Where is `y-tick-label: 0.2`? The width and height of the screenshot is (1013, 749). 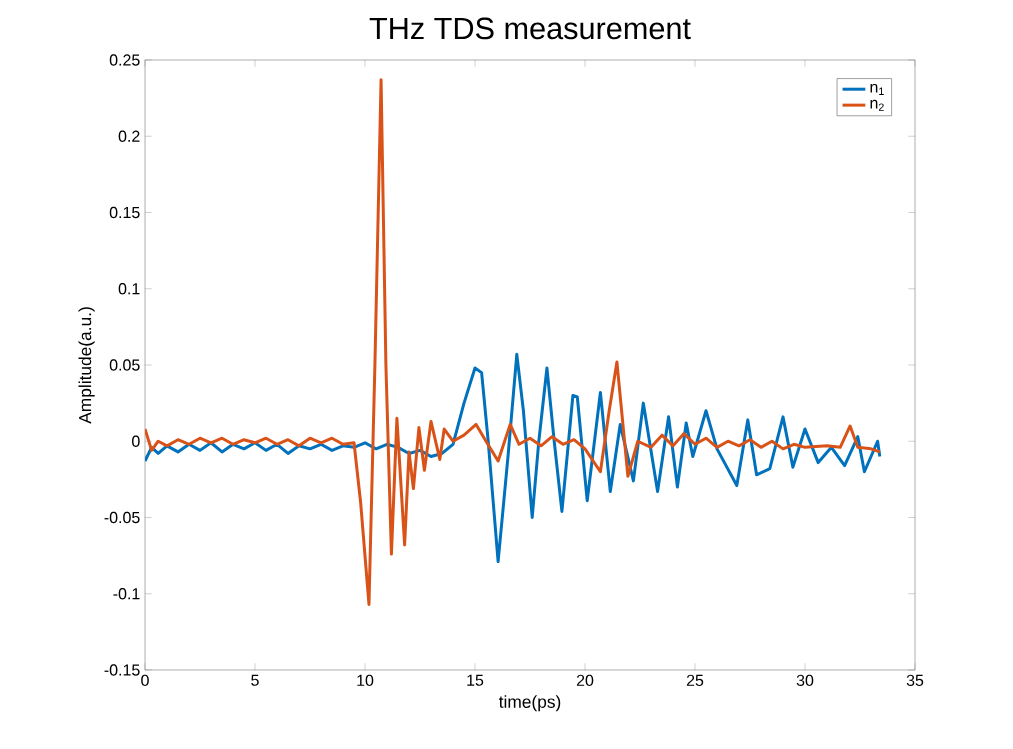
y-tick-label: 0.2 is located at coordinates (129, 136).